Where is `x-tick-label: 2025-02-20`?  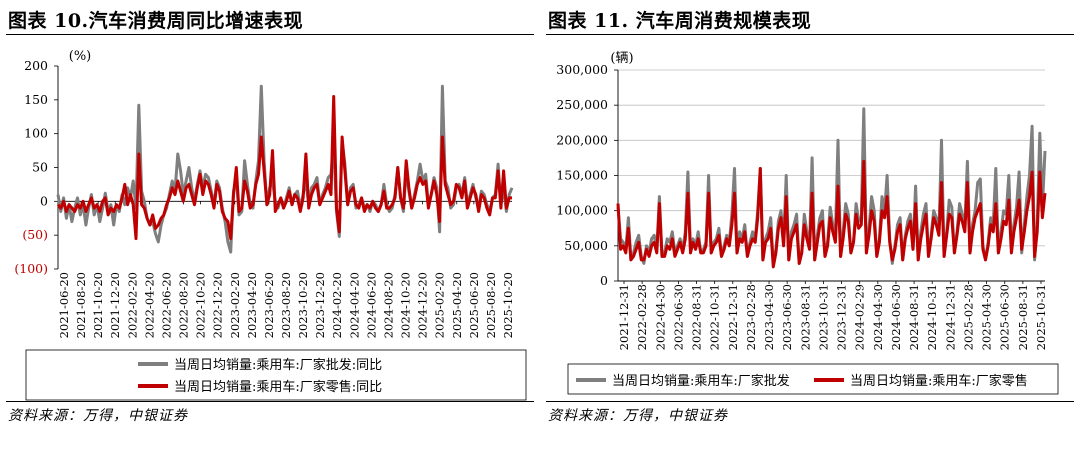 x-tick-label: 2025-02-20 is located at coordinates (440, 305).